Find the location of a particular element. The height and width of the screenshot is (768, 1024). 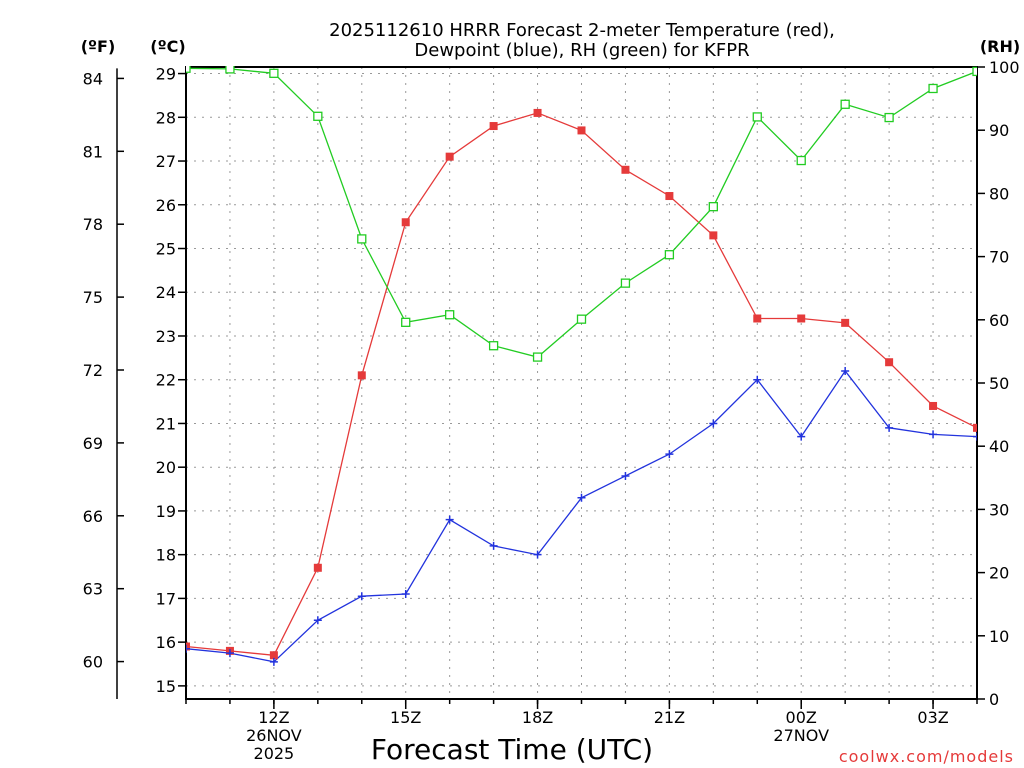

rh-tick-label: 80 is located at coordinates (999, 193).